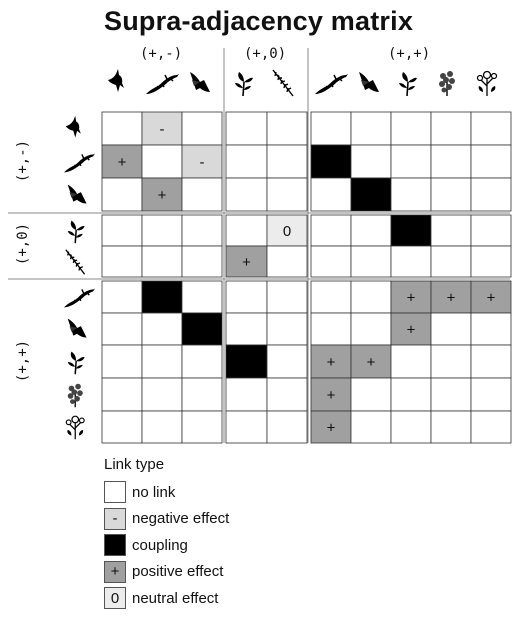 The width and height of the screenshot is (526, 626). I want to click on matrix-cell-r8-c4, so click(246, 361).